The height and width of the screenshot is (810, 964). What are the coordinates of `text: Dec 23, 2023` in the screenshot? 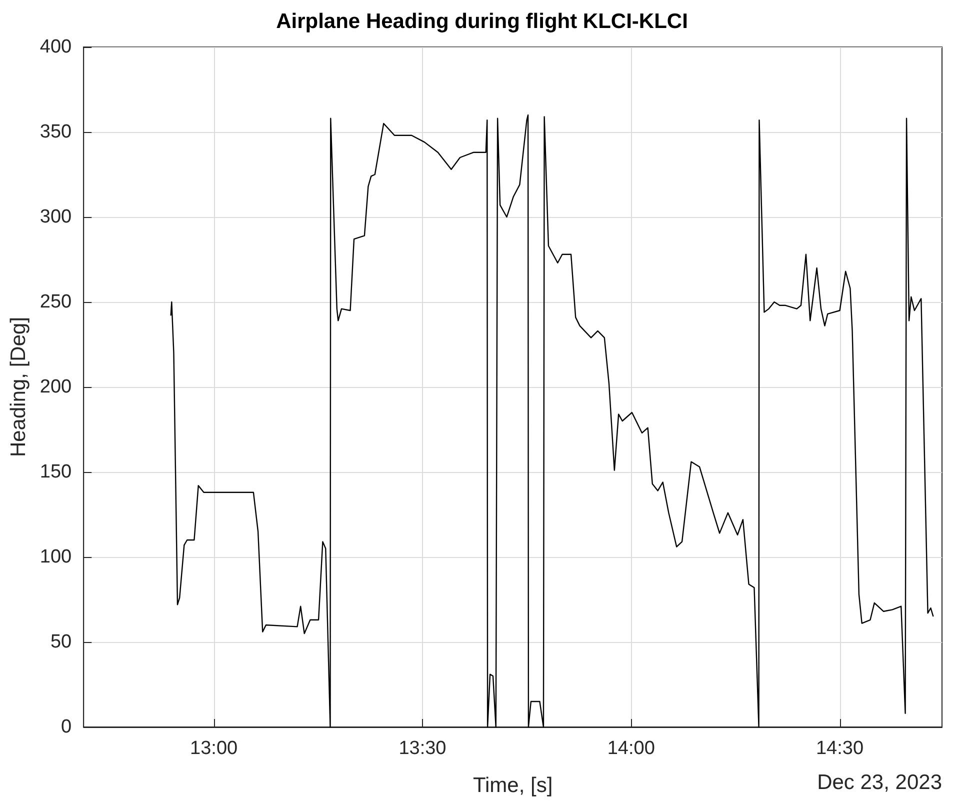 It's located at (879, 782).